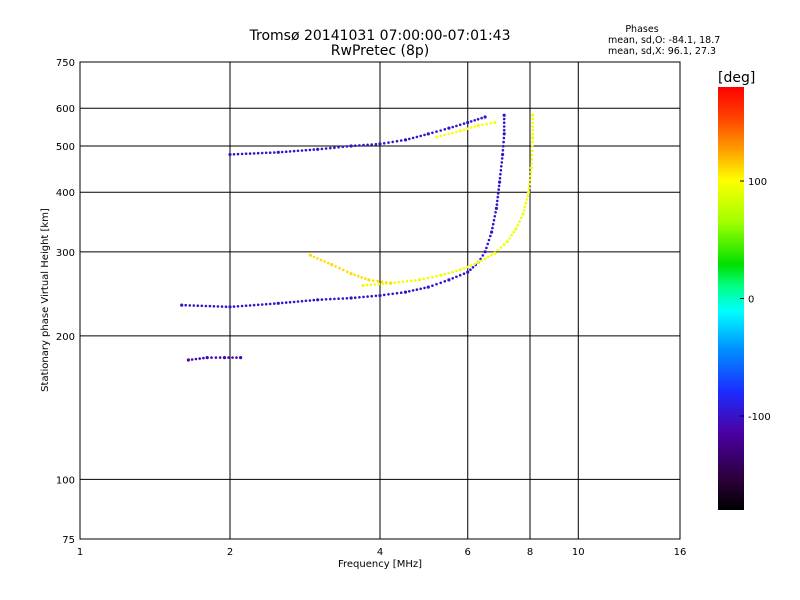  Describe the element at coordinates (468, 552) in the screenshot. I see `x-tick-label: 6` at that location.